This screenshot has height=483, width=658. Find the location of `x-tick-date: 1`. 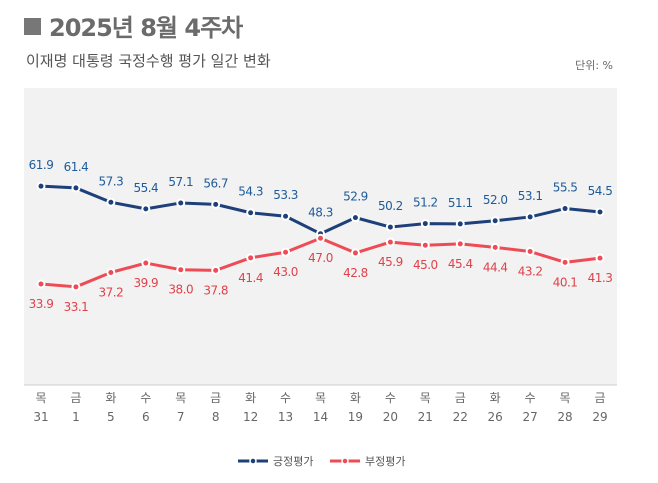

x-tick-date: 1 is located at coordinates (76, 417).